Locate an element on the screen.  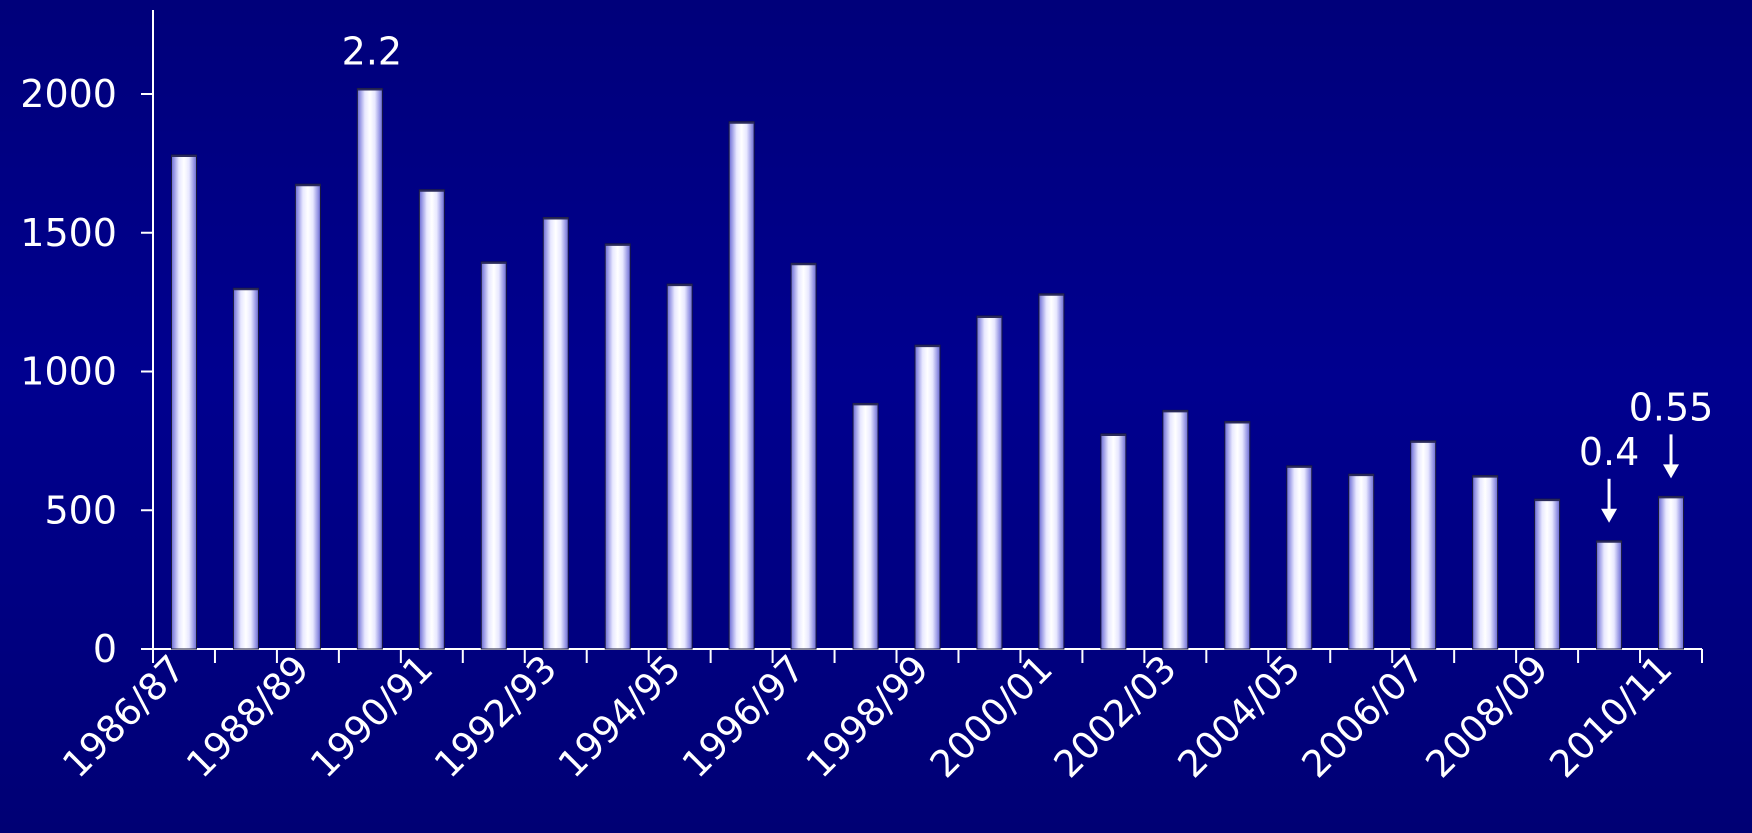
y-tick-label: 0 is located at coordinates (105, 649).